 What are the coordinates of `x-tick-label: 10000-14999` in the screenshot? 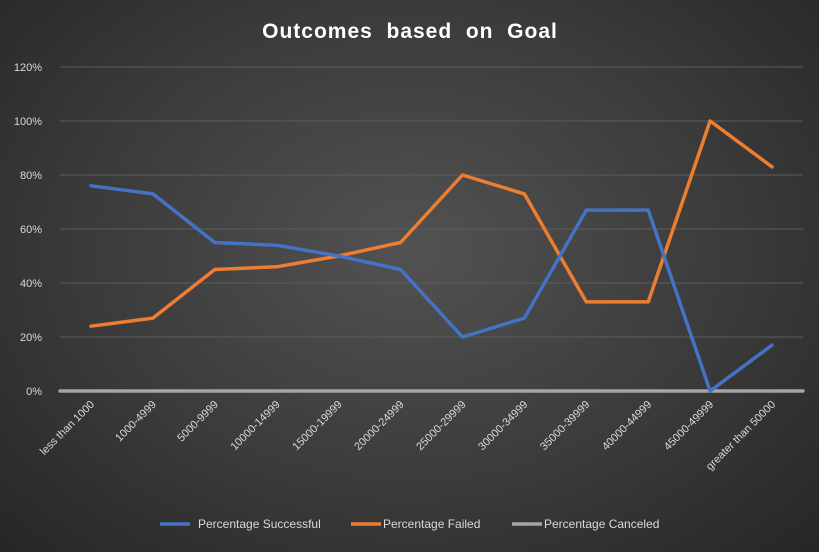 It's located at (255, 426).